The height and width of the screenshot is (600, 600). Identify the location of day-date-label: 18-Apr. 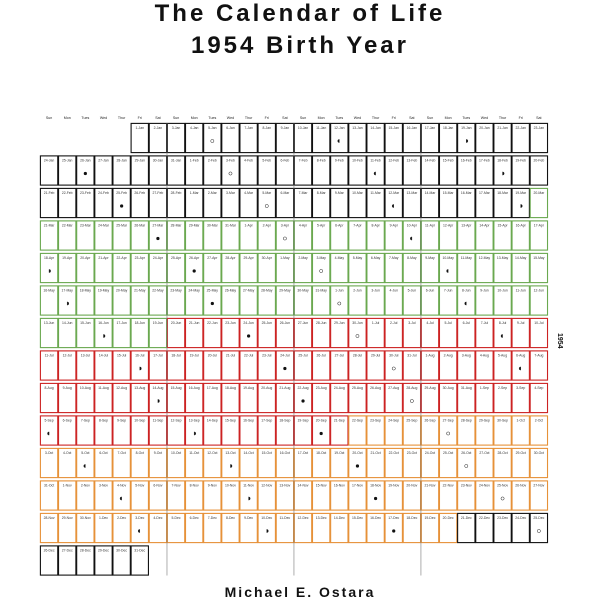
(49, 258).